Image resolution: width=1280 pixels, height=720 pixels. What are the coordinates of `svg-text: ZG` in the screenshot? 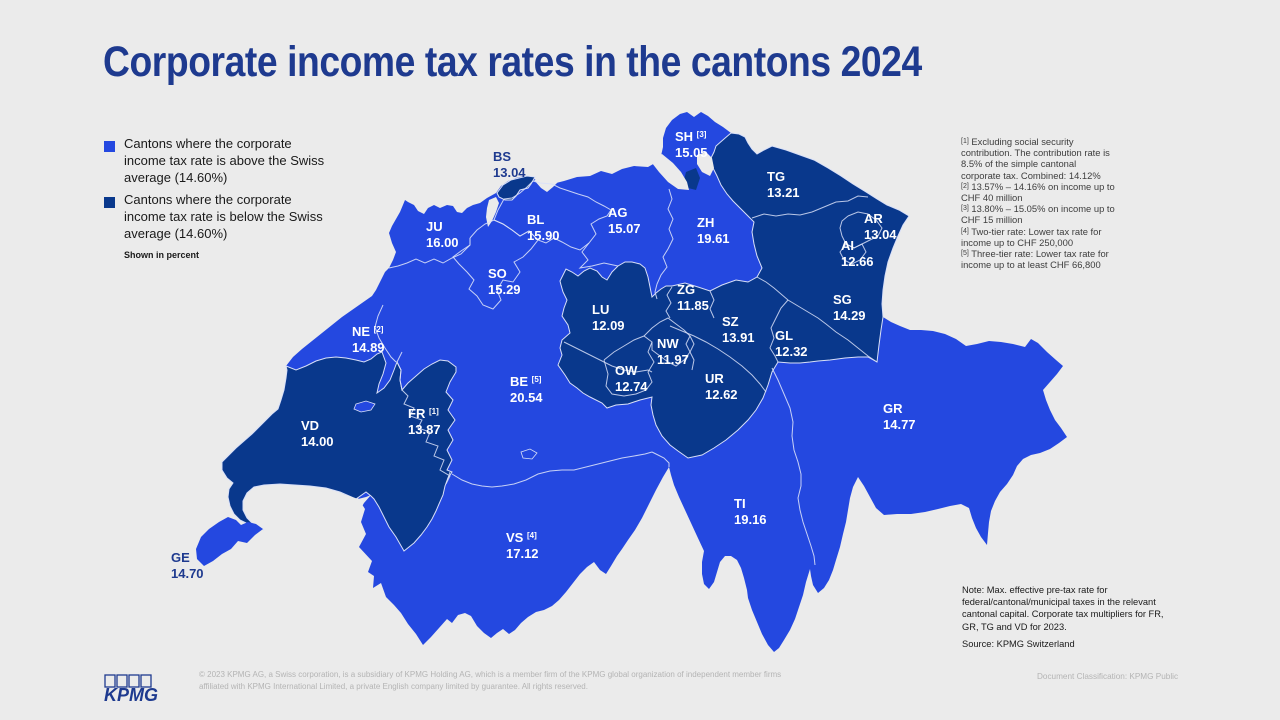 It's located at (686, 289).